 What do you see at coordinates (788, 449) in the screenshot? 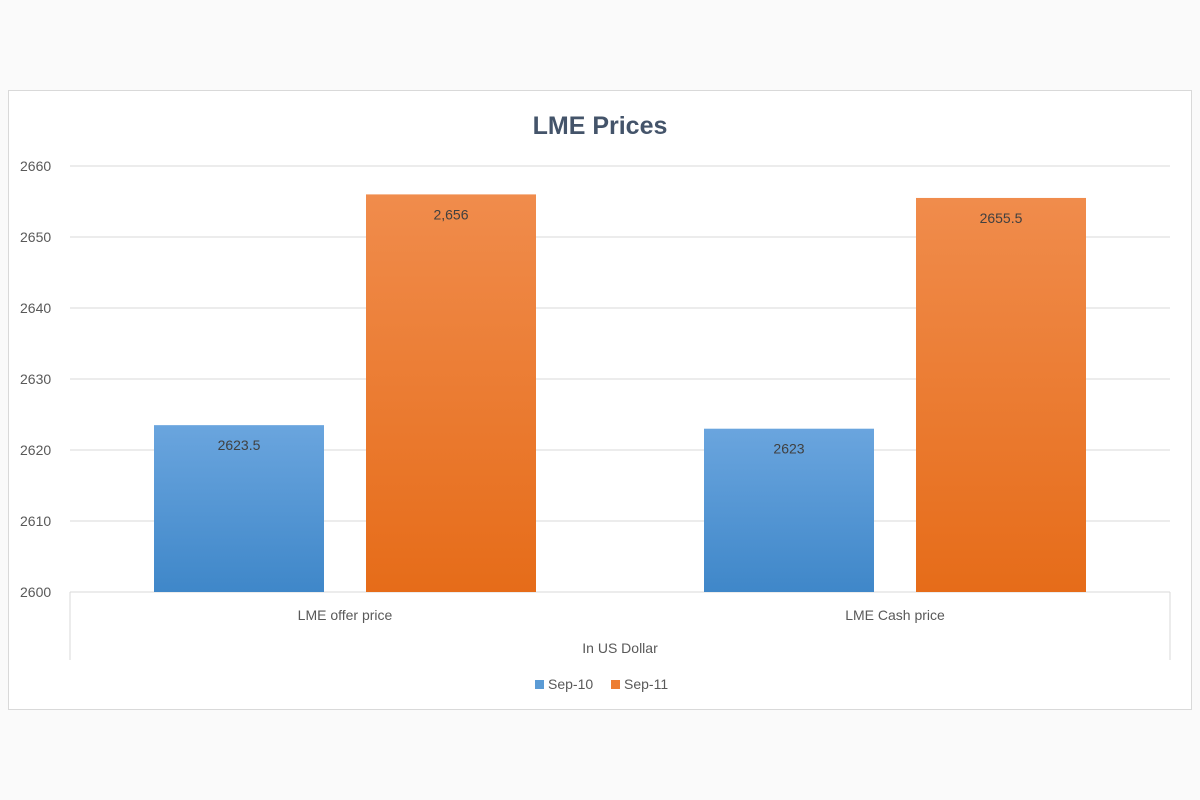
I see `data-label: 2623` at bounding box center [788, 449].